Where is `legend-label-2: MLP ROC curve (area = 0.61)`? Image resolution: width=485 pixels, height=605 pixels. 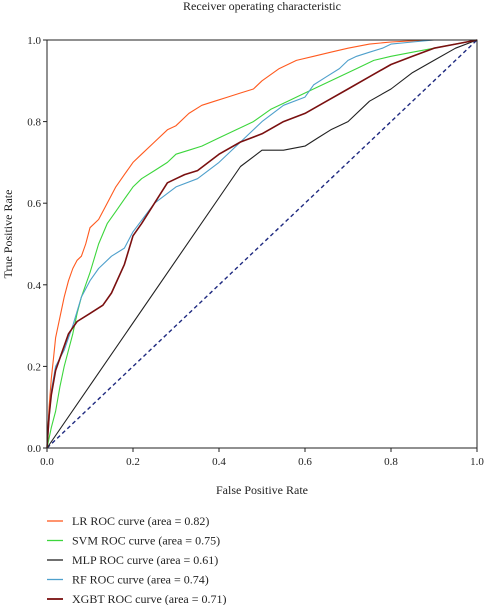 legend-label-2: MLP ROC curve (area = 0.61) is located at coordinates (145, 560).